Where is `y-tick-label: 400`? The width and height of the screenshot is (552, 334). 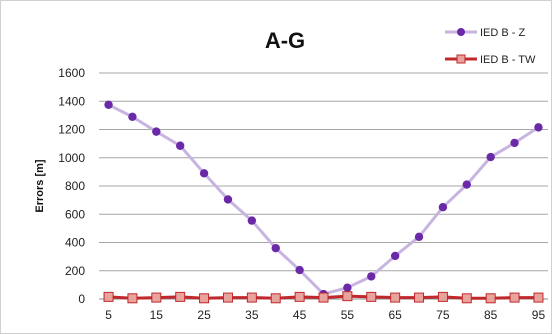 y-tick-label: 400 is located at coordinates (75, 243).